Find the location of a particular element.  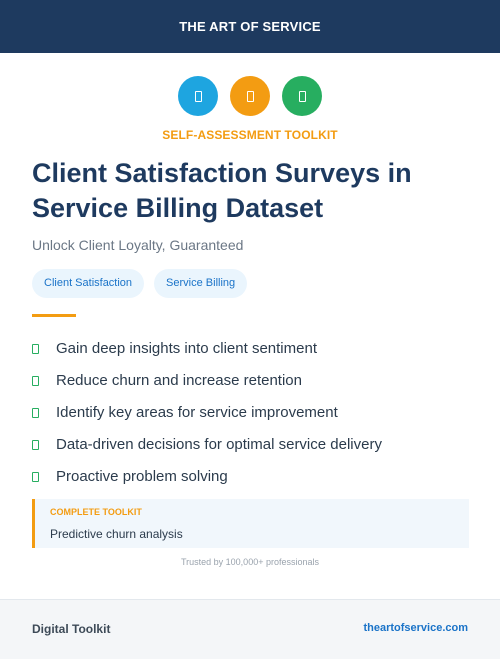

callout-label: COMPLETE TOOLKIT is located at coordinates (96, 512).